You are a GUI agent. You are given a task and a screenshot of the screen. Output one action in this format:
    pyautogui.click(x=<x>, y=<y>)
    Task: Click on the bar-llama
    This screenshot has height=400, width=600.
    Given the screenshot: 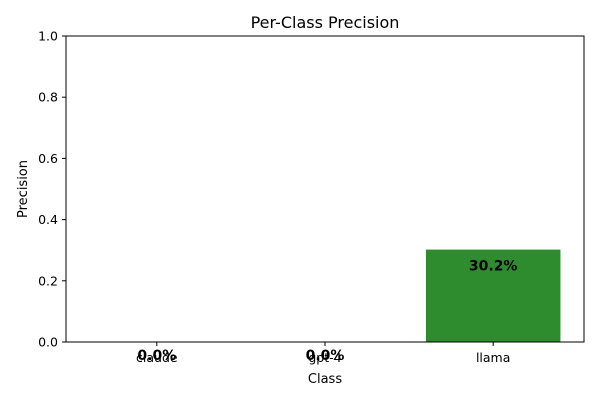 What is the action you would take?
    pyautogui.click(x=493, y=295)
    